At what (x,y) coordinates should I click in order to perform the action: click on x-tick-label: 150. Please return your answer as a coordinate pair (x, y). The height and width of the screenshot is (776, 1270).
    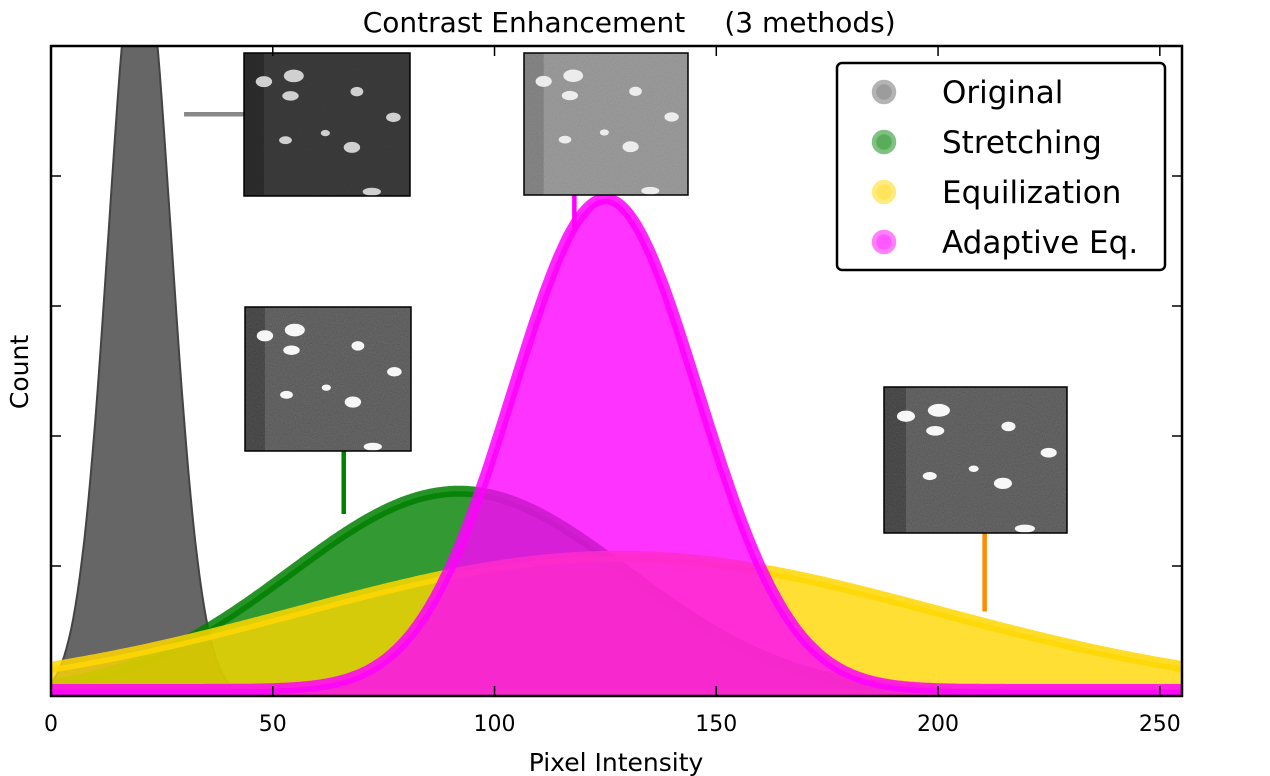
    Looking at the image, I should click on (716, 724).